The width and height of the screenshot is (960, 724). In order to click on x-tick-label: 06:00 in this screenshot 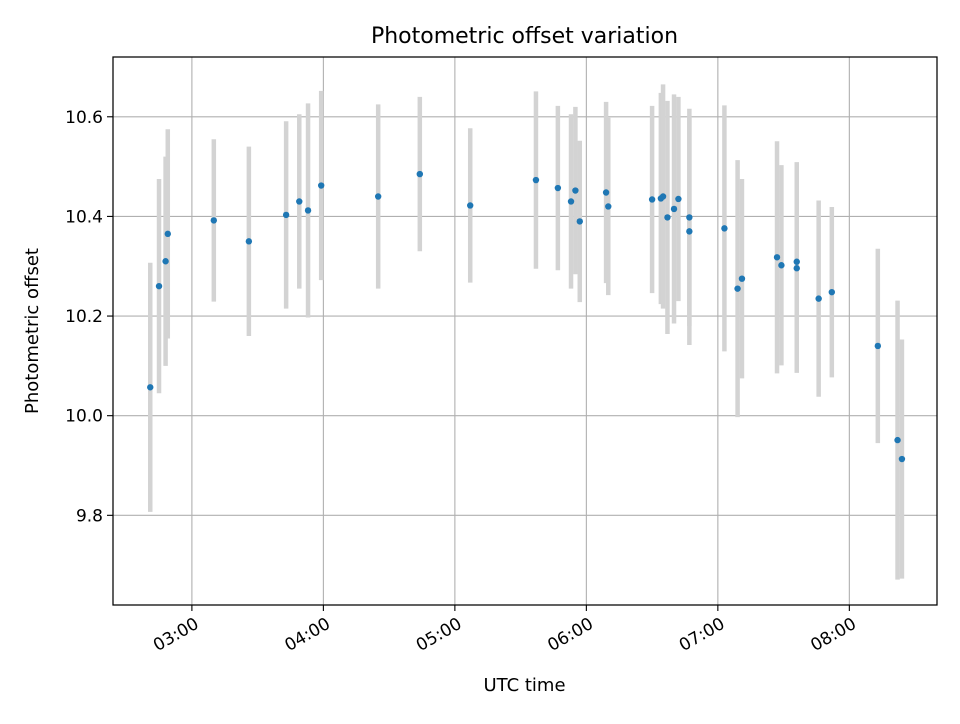, I will do `click(570, 635)`.